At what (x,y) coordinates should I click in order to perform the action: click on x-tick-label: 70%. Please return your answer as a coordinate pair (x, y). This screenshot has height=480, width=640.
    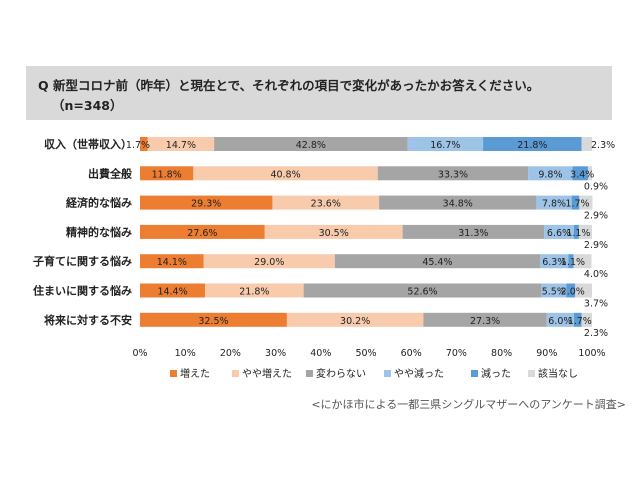
    Looking at the image, I should click on (456, 353).